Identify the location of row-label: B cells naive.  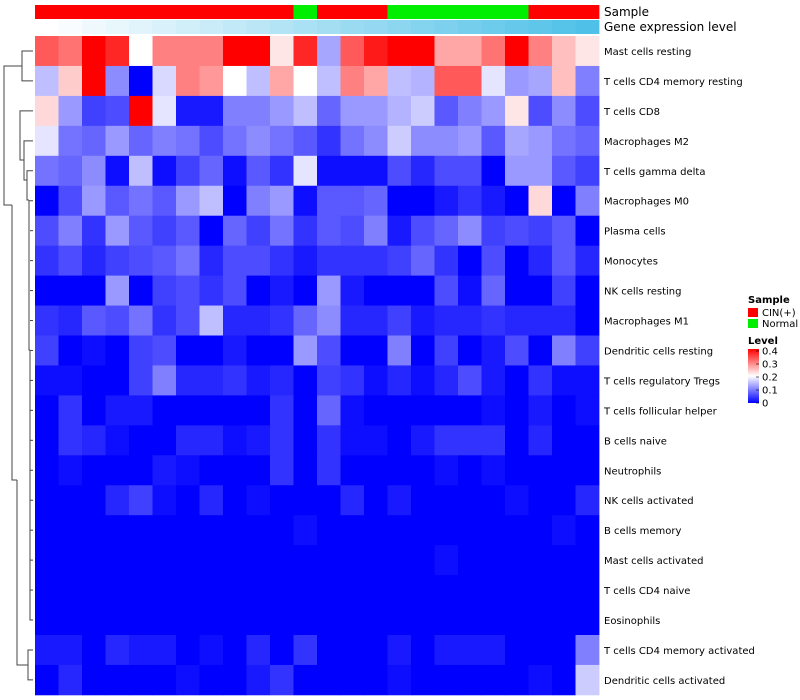
(635, 441).